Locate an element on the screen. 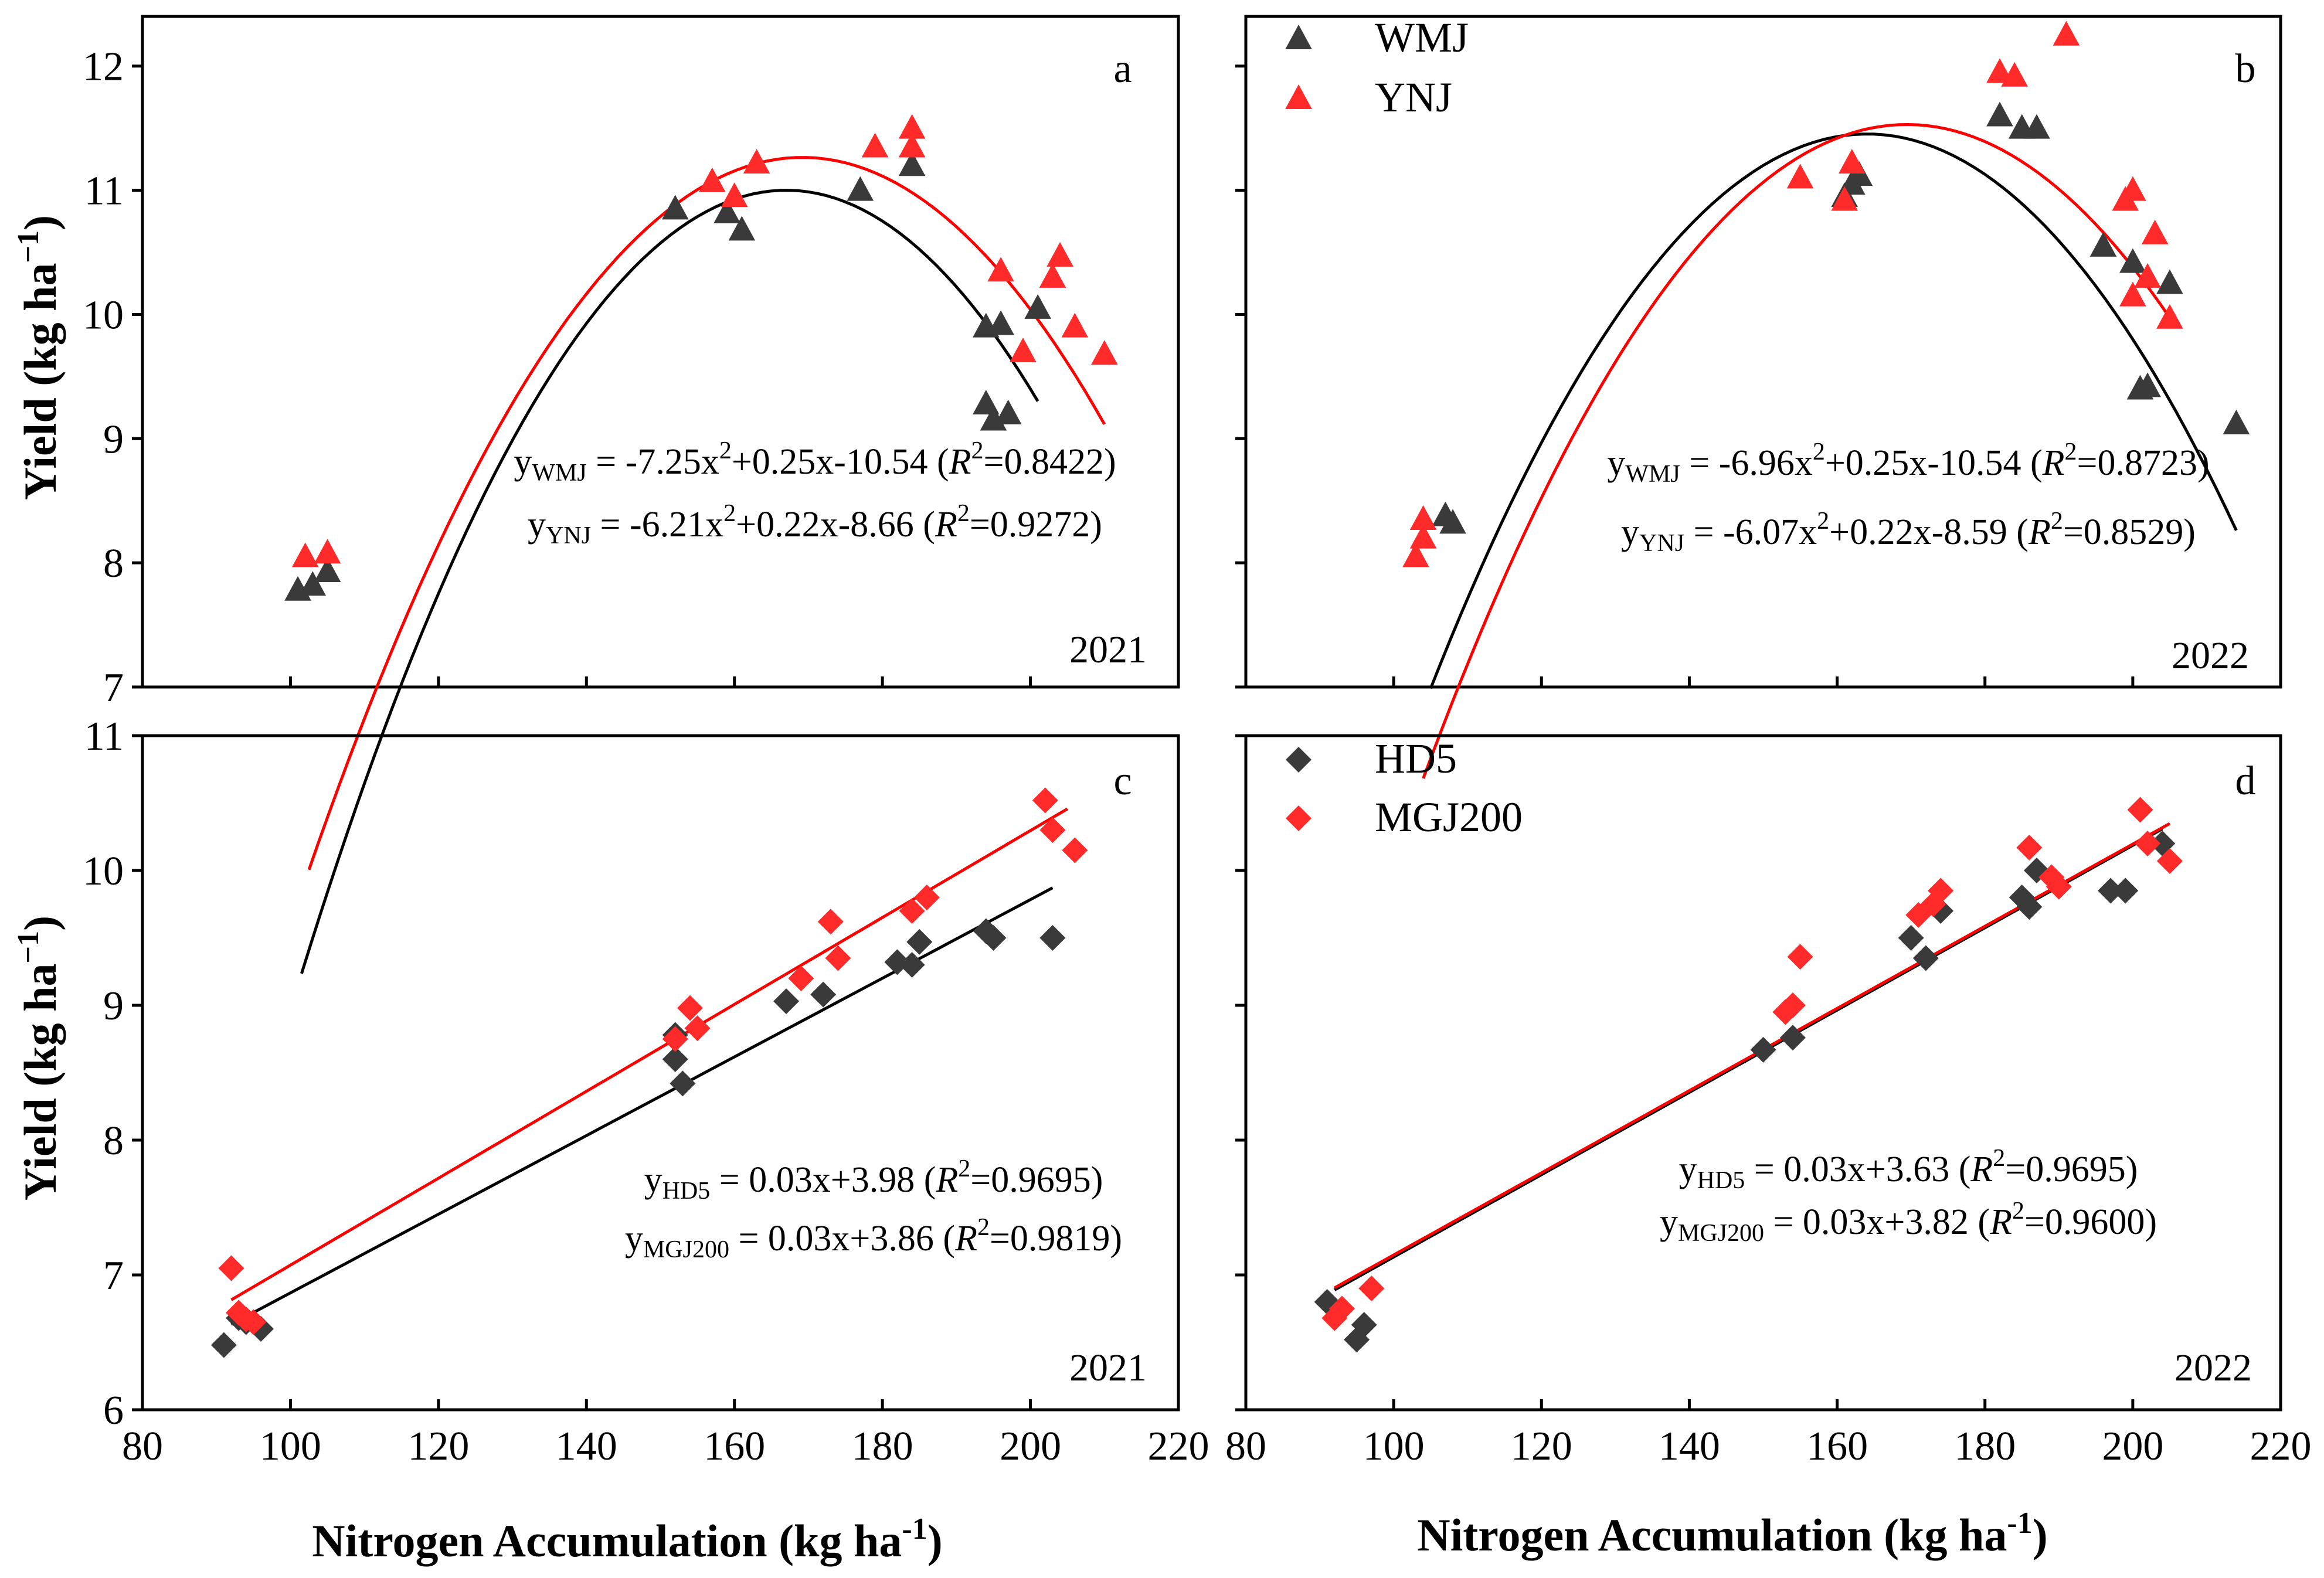 Image resolution: width=2324 pixels, height=1578 pixels. regression-equation: yYNJ = -6.07x2+0.22x-8.59 (R2=0.8529) is located at coordinates (1908, 532).